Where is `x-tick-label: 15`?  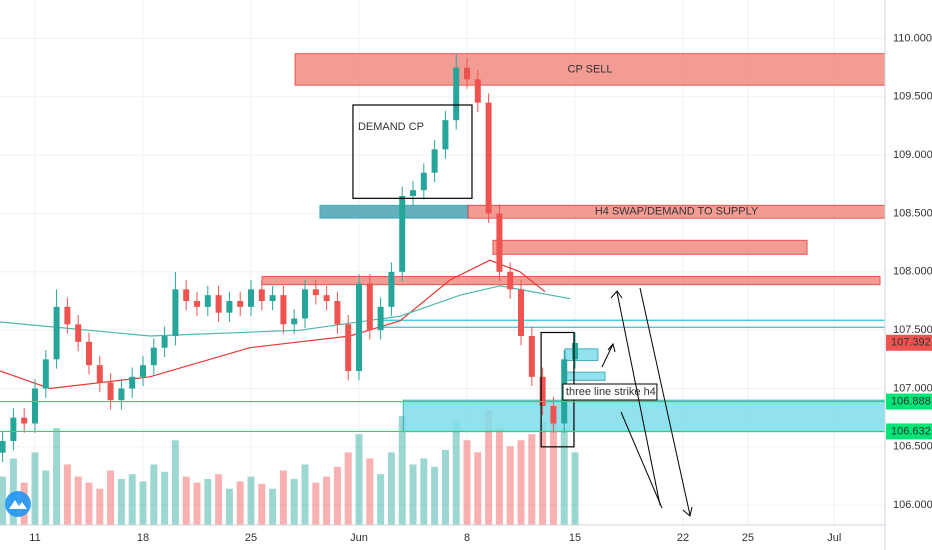
x-tick-label: 15 is located at coordinates (575, 538).